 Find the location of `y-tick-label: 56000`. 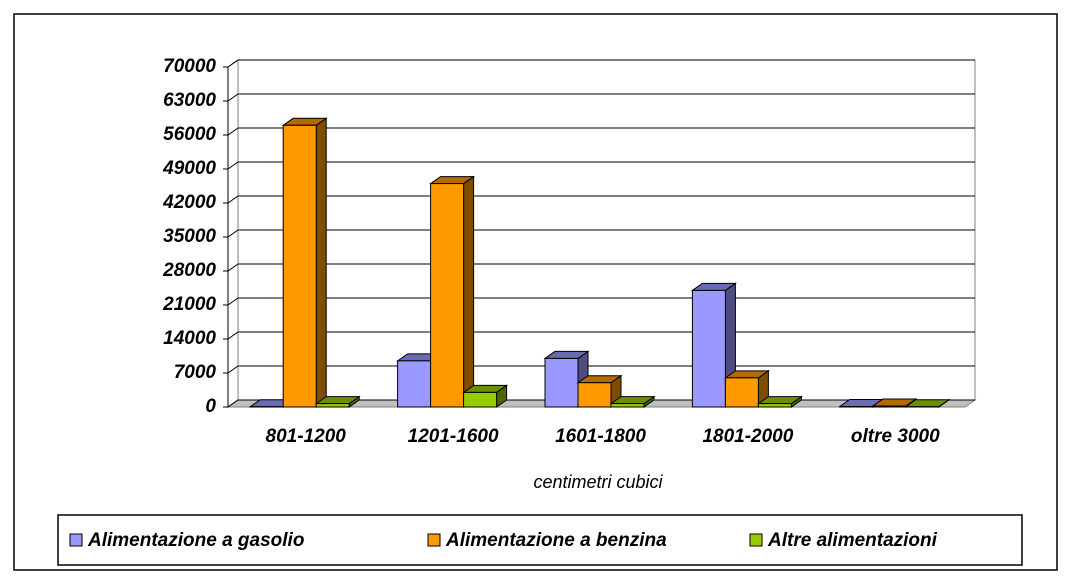

y-tick-label: 56000 is located at coordinates (189, 134).